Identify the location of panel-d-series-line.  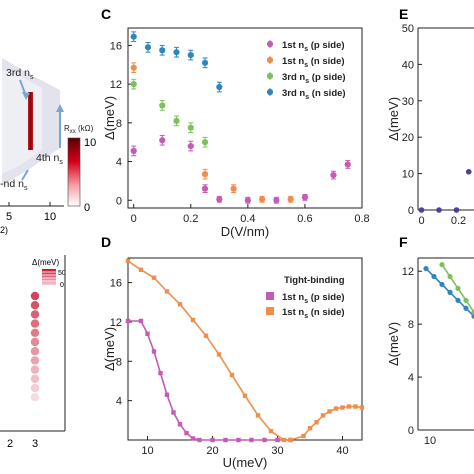
(209, 380).